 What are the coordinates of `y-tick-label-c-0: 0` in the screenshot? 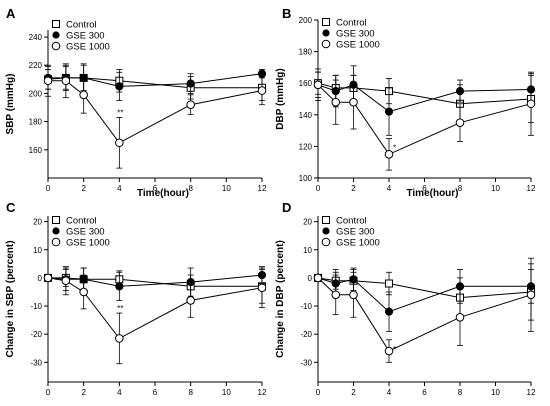 It's located at (40, 278).